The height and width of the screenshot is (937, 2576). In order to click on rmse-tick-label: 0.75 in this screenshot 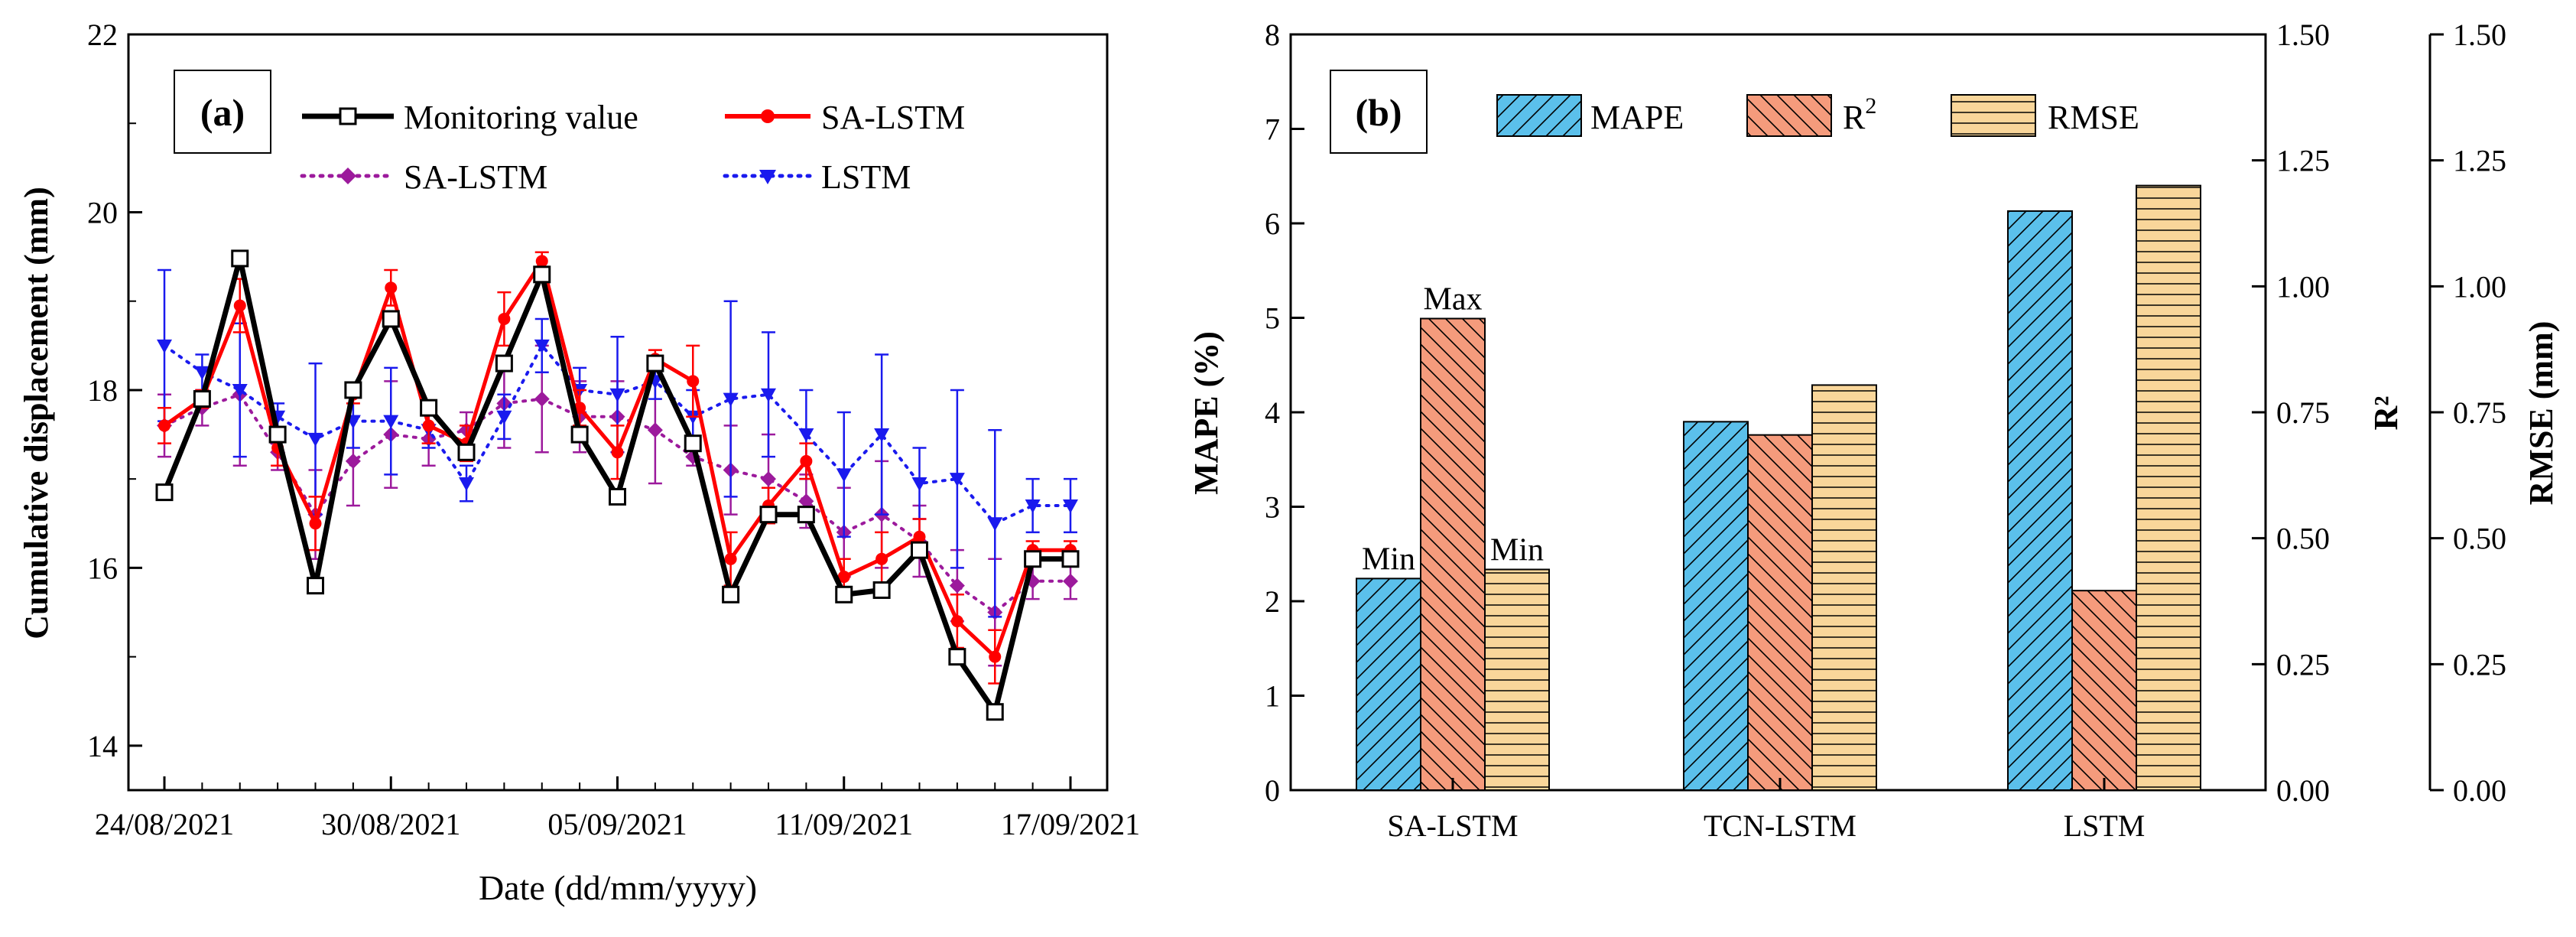, I will do `click(2479, 412)`.